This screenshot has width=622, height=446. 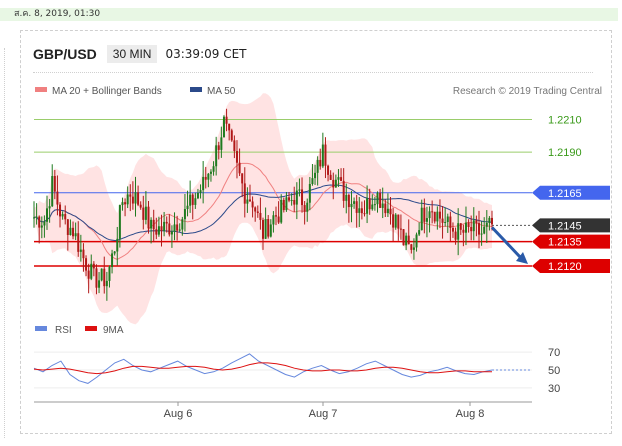 What do you see at coordinates (470, 414) in the screenshot?
I see `x-tick-label-Aug-8: Aug 8` at bounding box center [470, 414].